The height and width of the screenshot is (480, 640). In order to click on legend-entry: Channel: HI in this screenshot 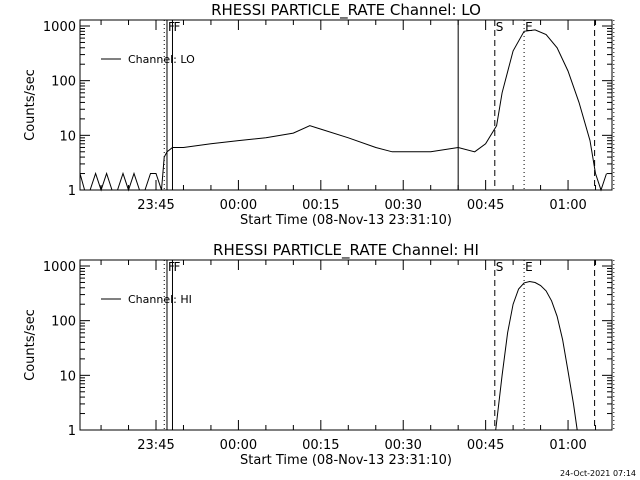, I will do `click(160, 299)`.